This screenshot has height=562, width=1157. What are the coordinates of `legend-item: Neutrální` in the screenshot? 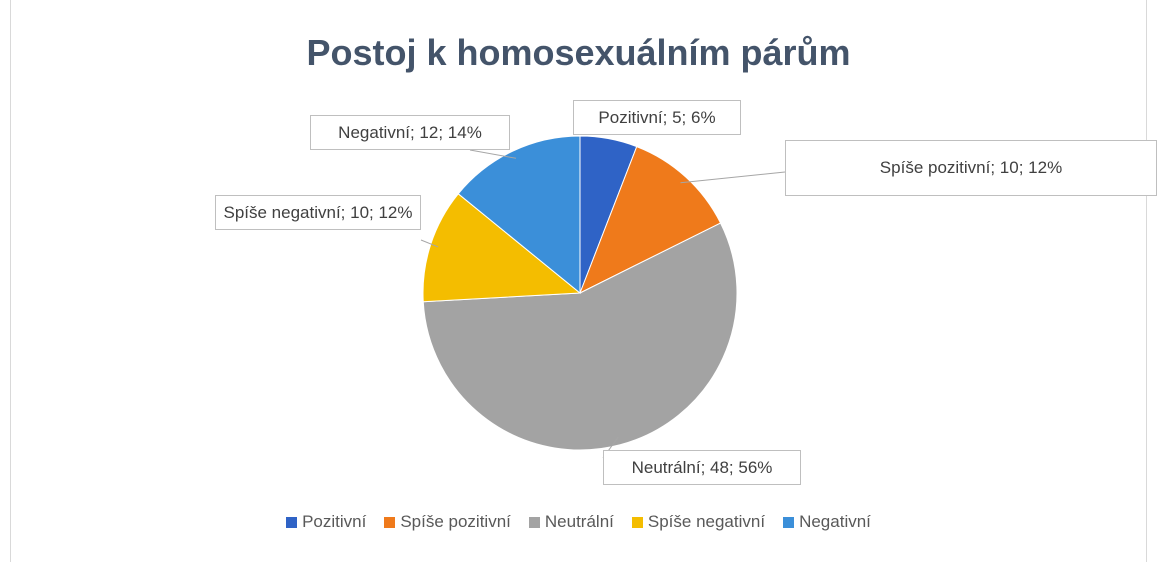 It's located at (571, 522).